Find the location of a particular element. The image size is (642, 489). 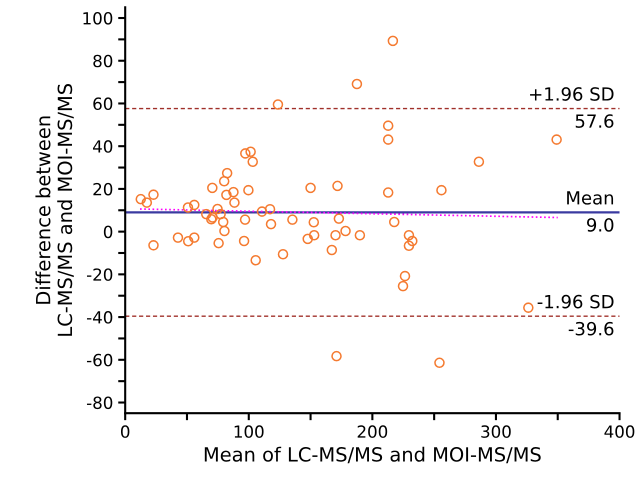

y-tick-label: 0 is located at coordinates (108, 232).